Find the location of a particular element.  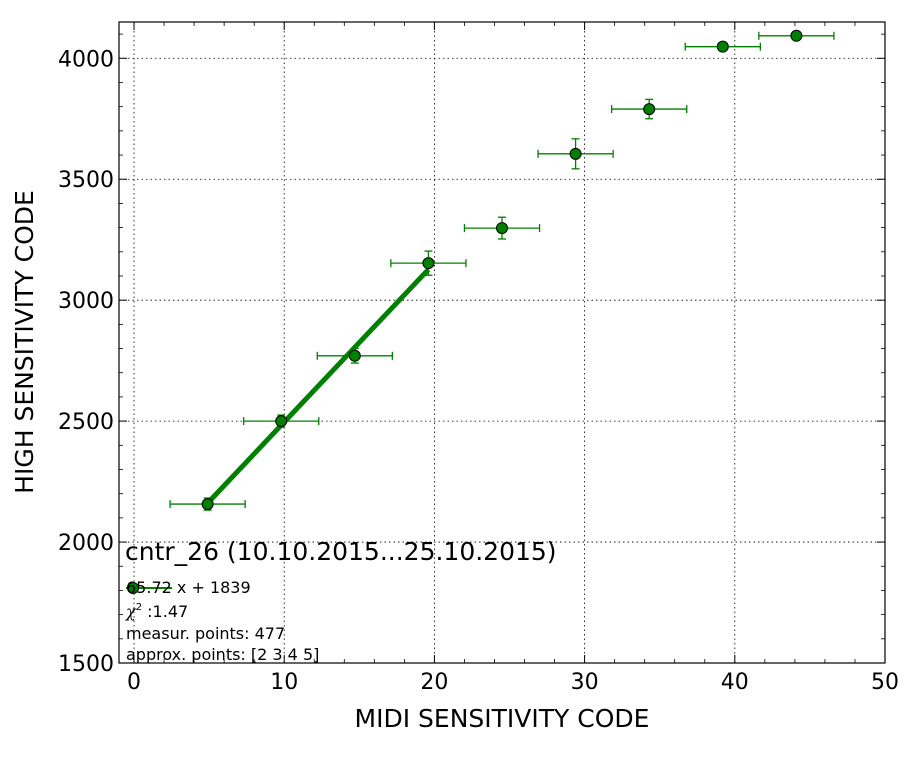

x-axis-label: MIDI SENSITIVITY CODE is located at coordinates (502, 718).